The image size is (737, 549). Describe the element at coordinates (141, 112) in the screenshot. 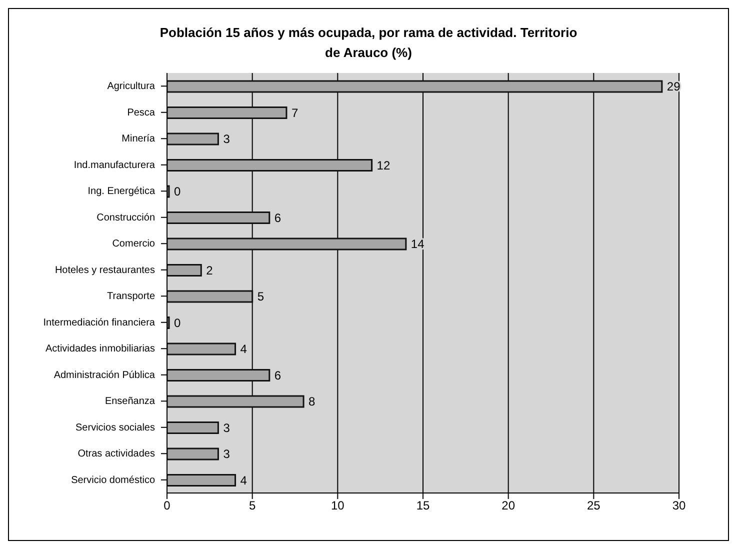

I see `y-tick-label: Pesca` at that location.